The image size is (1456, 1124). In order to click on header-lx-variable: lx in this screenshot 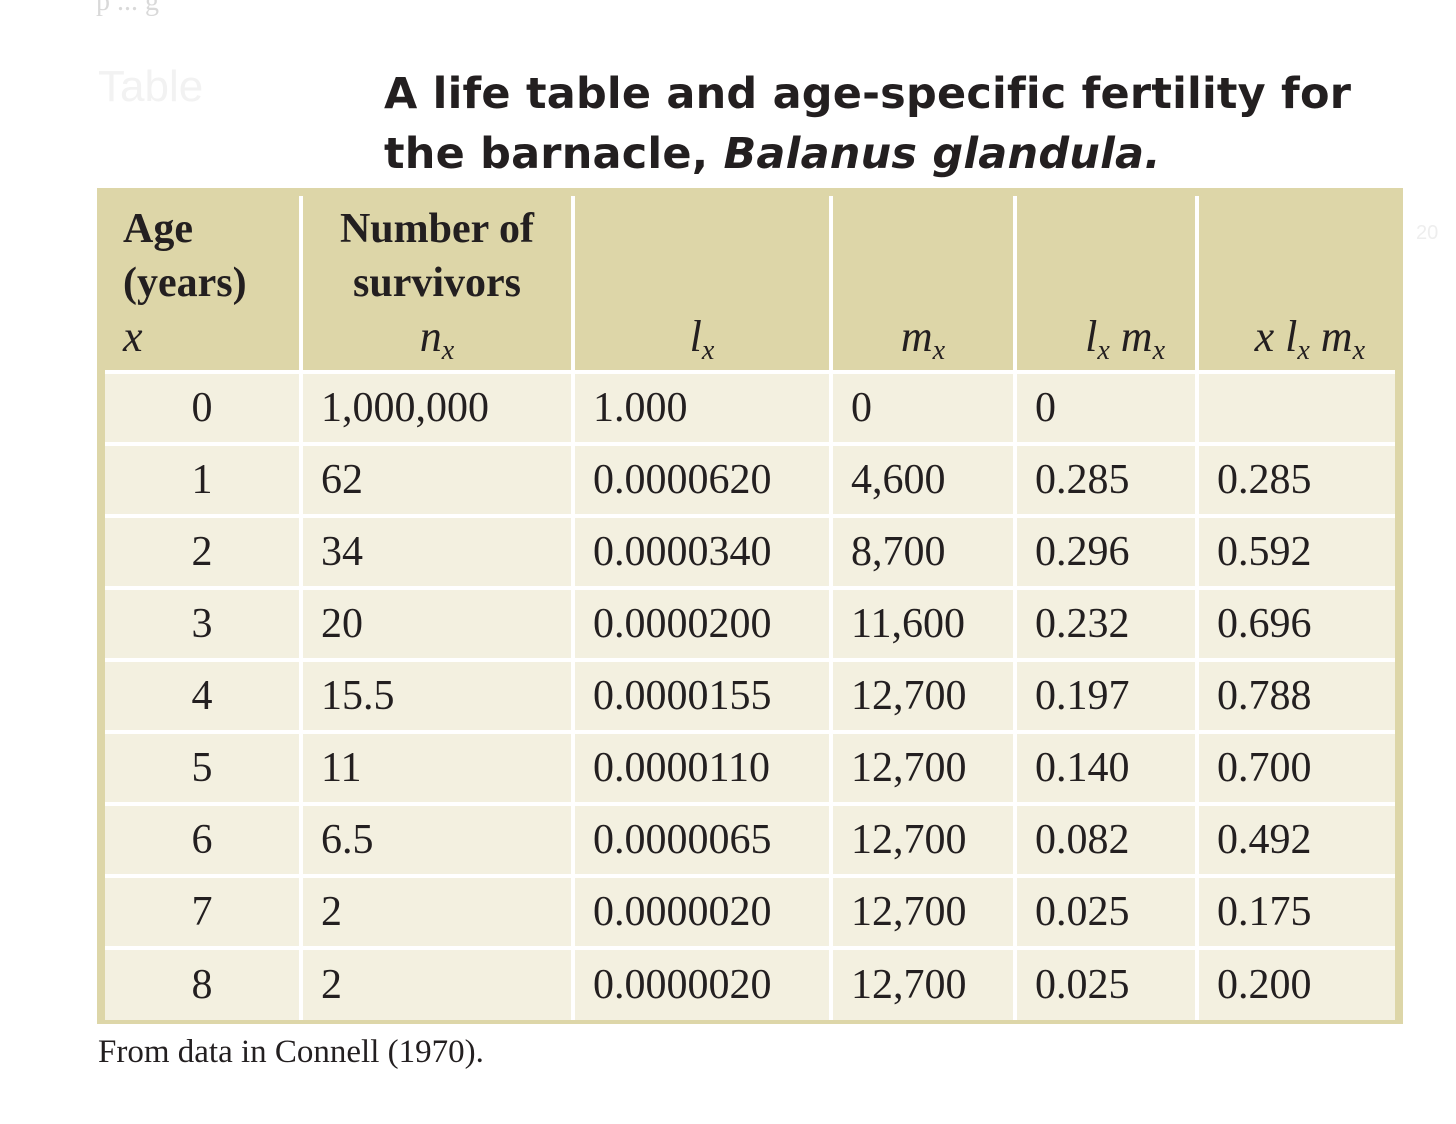, I will do `click(702, 339)`.